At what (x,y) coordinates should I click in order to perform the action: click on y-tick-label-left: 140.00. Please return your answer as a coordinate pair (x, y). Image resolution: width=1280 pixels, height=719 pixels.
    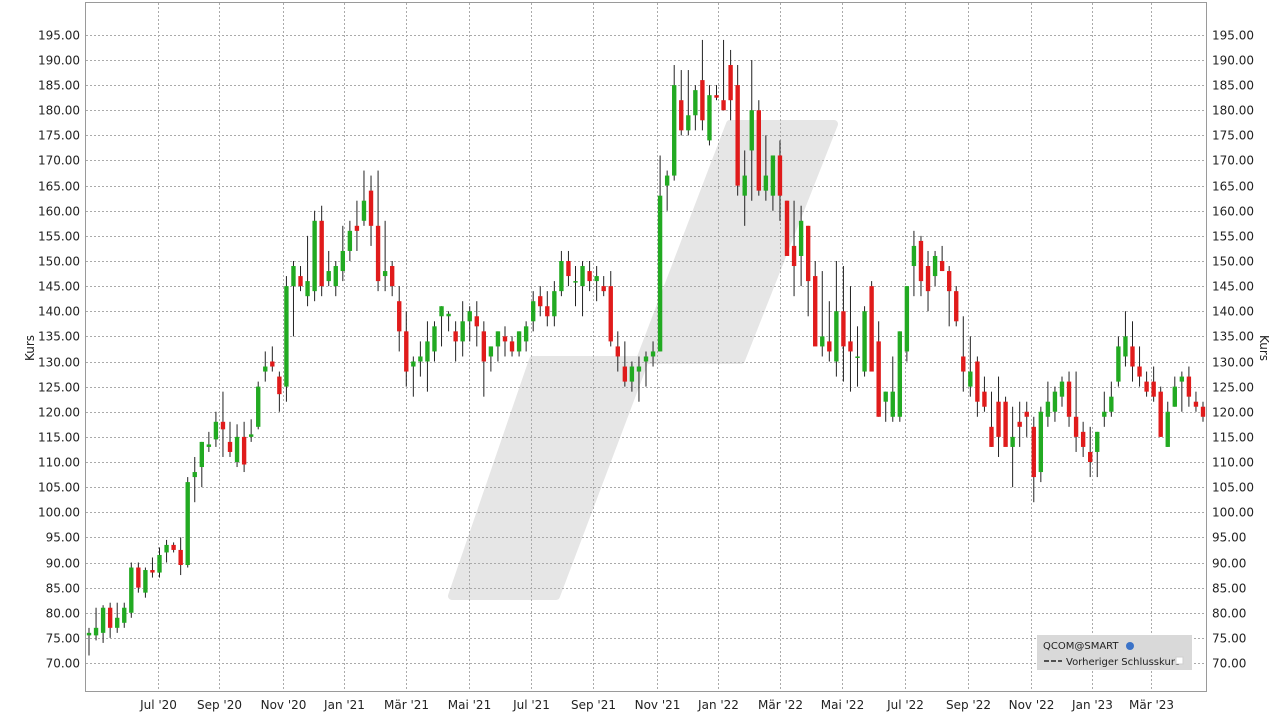
    Looking at the image, I should click on (59, 312).